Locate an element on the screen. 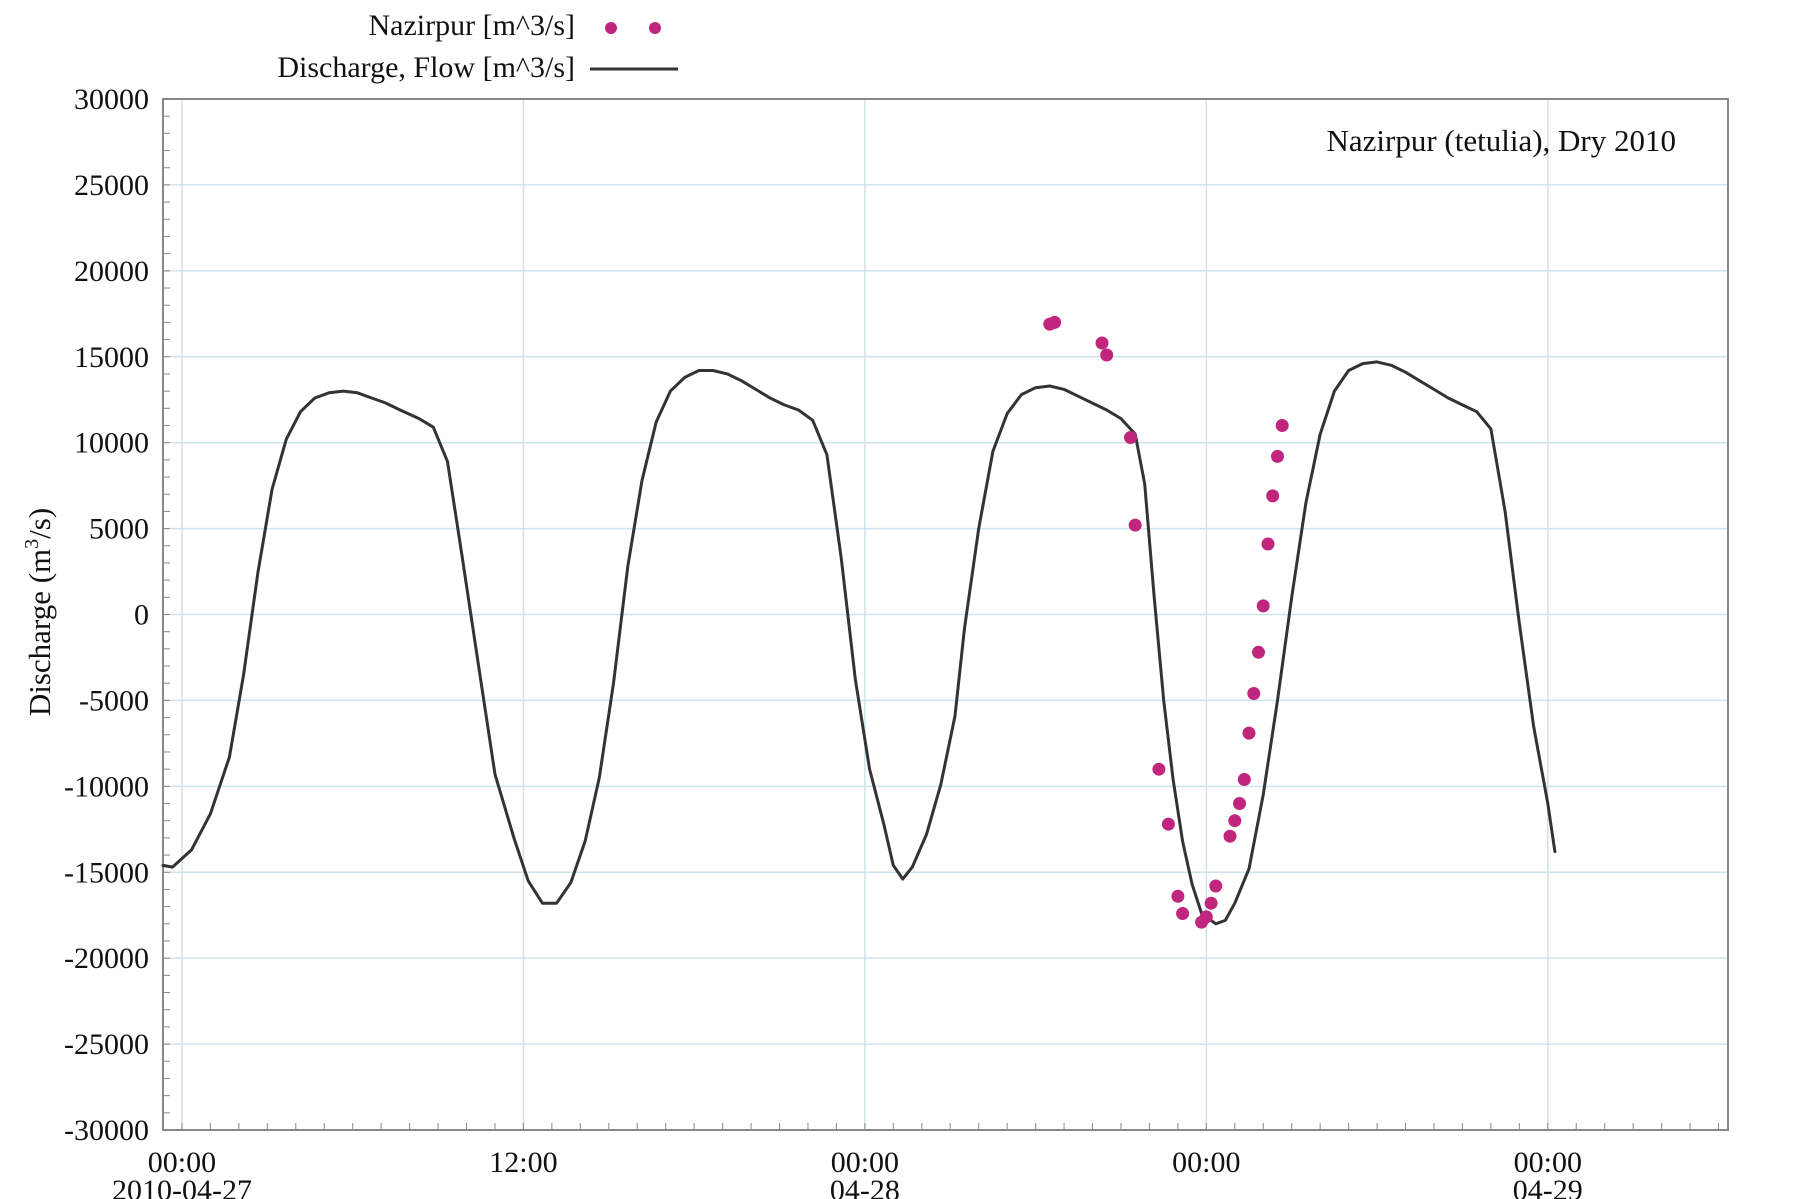 The width and height of the screenshot is (1805, 1199). legend-label-nazirpur: Nazirpur [m^3/s] is located at coordinates (471, 25).